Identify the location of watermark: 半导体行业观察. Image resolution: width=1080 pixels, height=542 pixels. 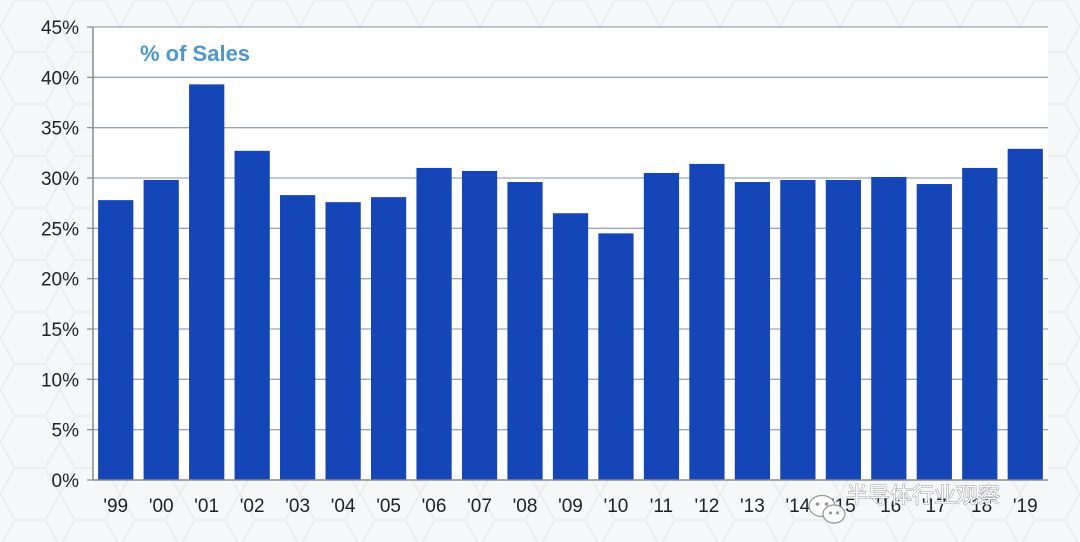
(904, 504).